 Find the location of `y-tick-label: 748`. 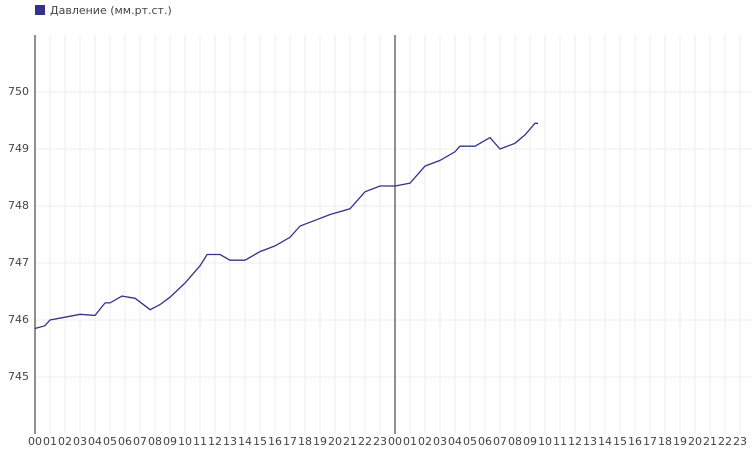

y-tick-label: 748 is located at coordinates (18, 205).